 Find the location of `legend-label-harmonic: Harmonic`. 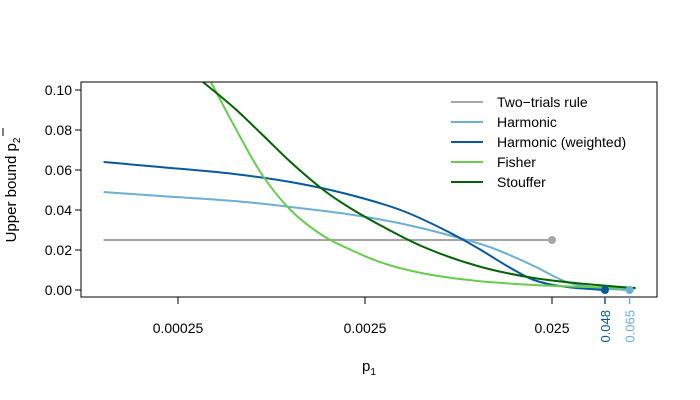

legend-label-harmonic: Harmonic is located at coordinates (527, 122).